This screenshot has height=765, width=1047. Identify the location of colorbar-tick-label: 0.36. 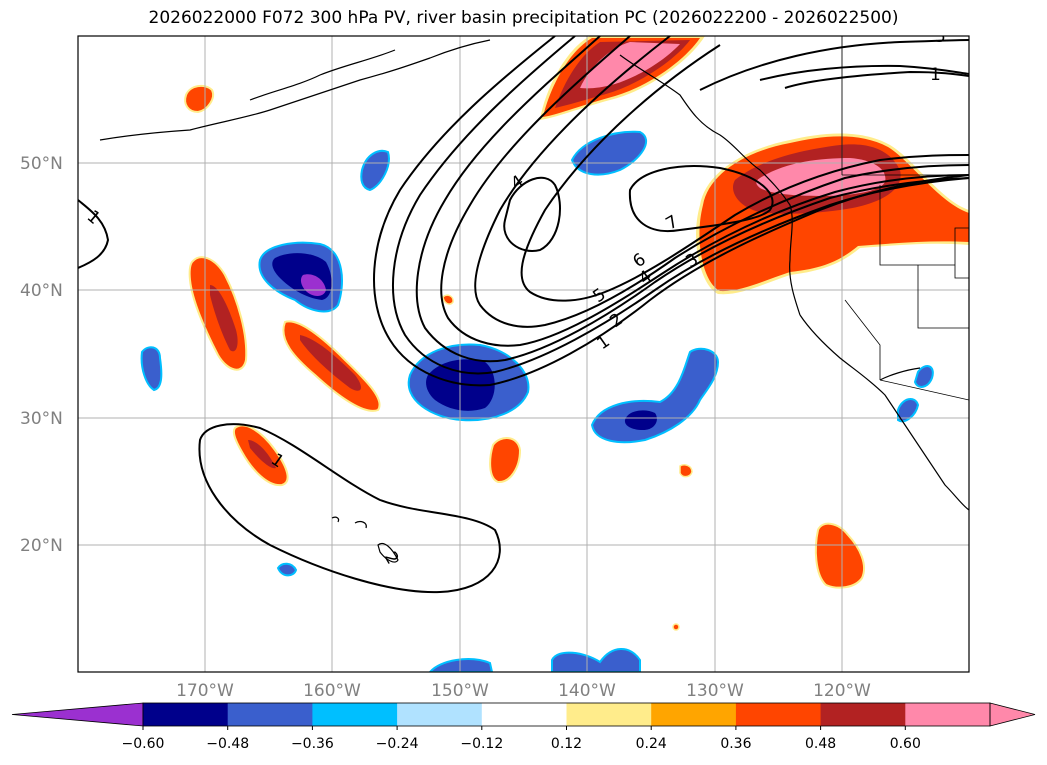
(735, 744).